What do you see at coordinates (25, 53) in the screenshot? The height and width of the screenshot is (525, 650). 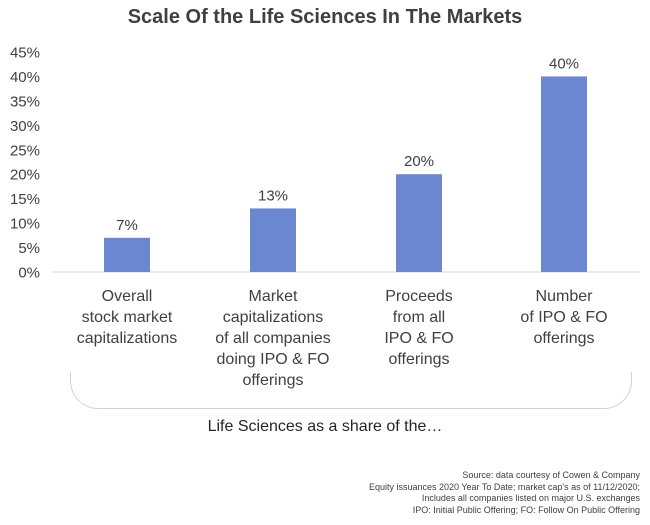 I see `y-tick-label: 45%` at bounding box center [25, 53].